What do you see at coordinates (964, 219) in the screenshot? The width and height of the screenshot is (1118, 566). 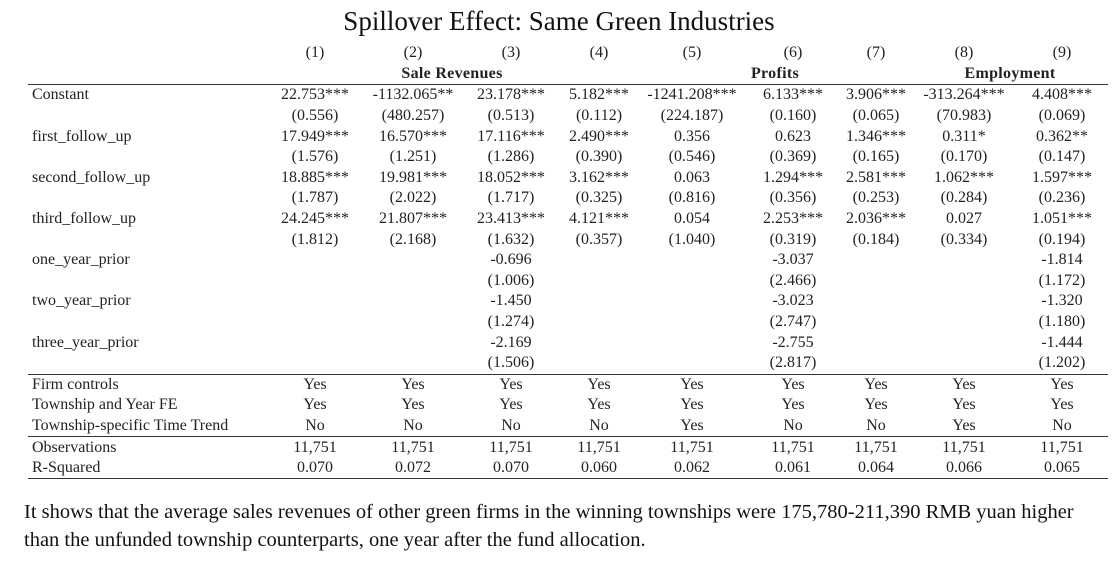 I see `table-cell: 0.027` at bounding box center [964, 219].